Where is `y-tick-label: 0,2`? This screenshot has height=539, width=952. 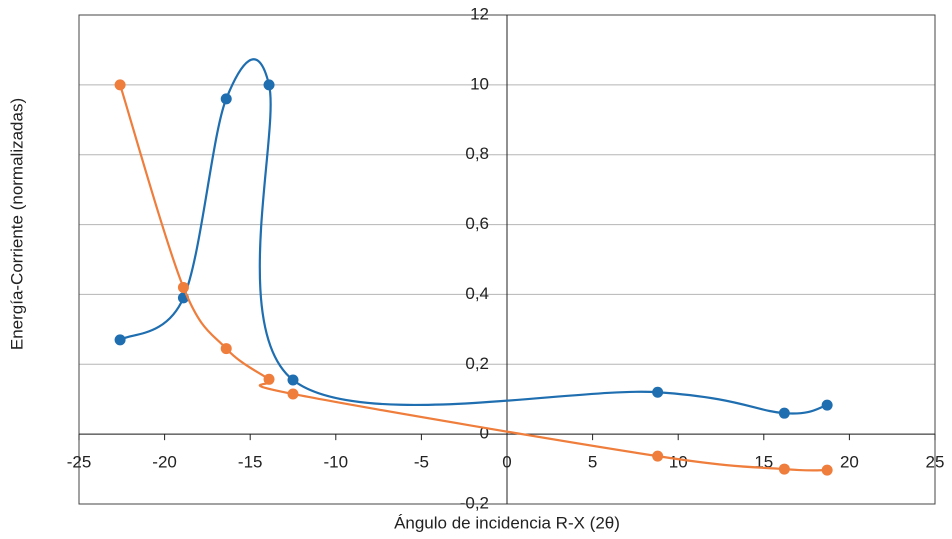
y-tick-label: 0,2 is located at coordinates (477, 363).